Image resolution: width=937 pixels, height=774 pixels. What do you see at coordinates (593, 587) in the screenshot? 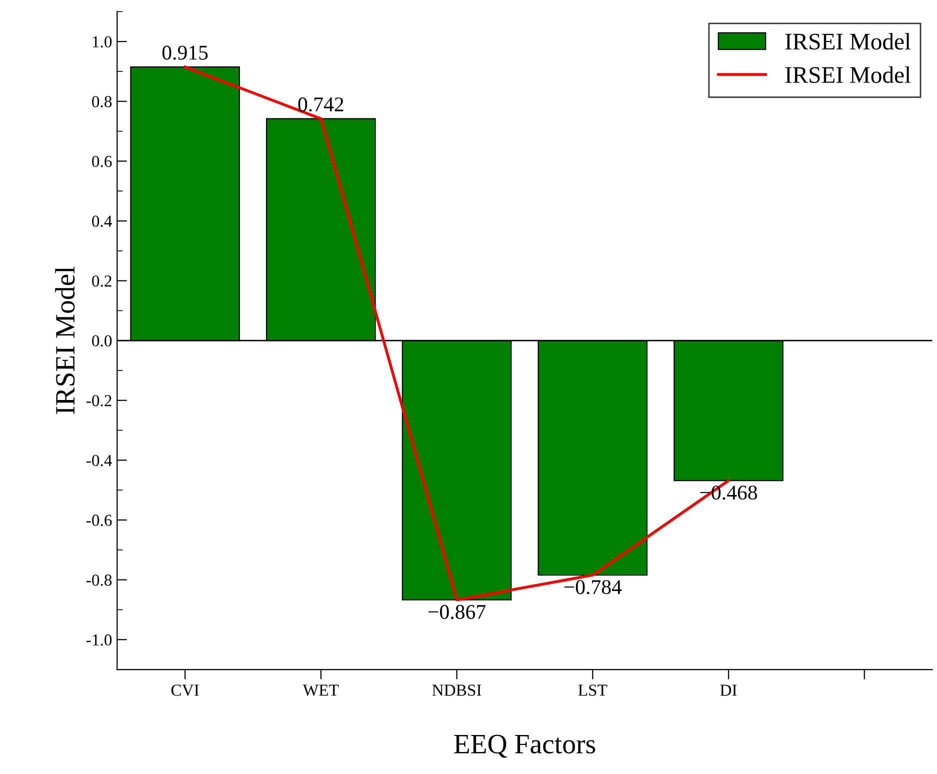
I see `data-label: −0.784` at bounding box center [593, 587].